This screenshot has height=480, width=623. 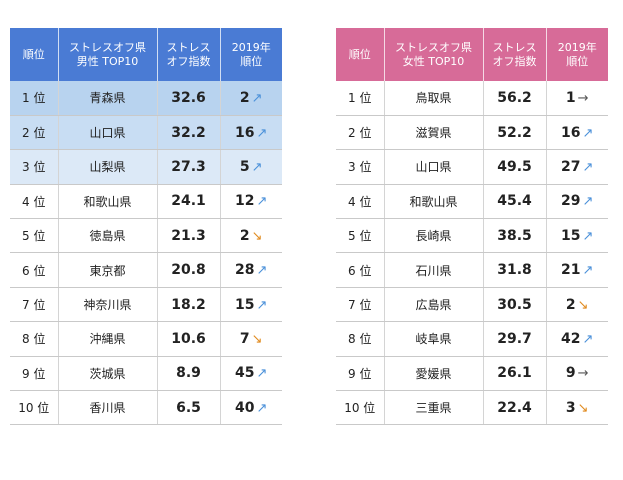 What do you see at coordinates (108, 236) in the screenshot?
I see `prefecture-cell: 徳島県` at bounding box center [108, 236].